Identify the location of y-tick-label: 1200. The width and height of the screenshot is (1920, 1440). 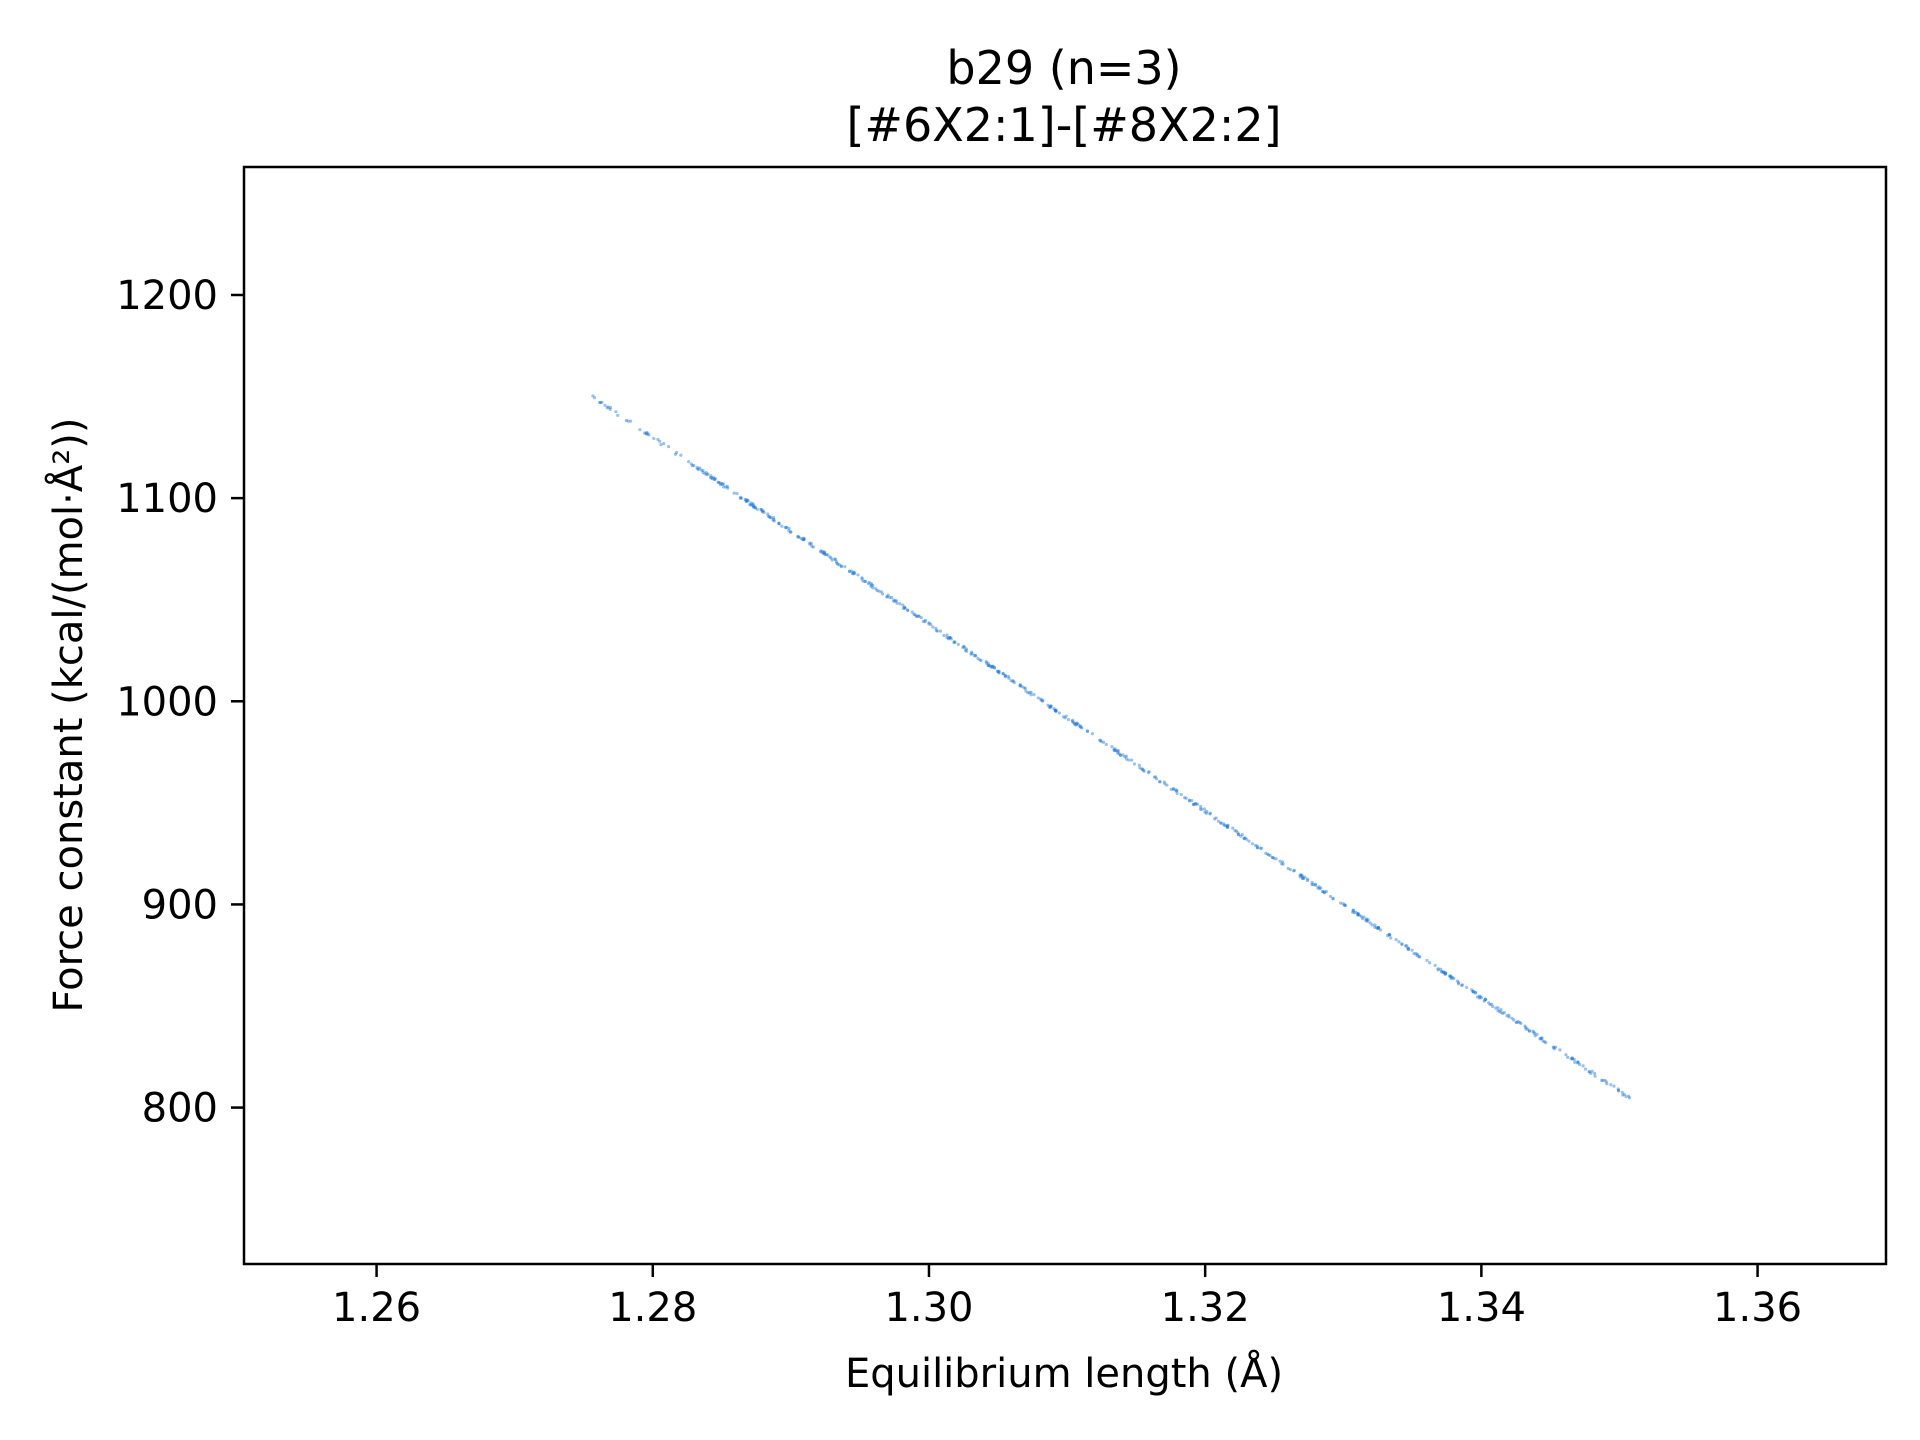
(167, 296).